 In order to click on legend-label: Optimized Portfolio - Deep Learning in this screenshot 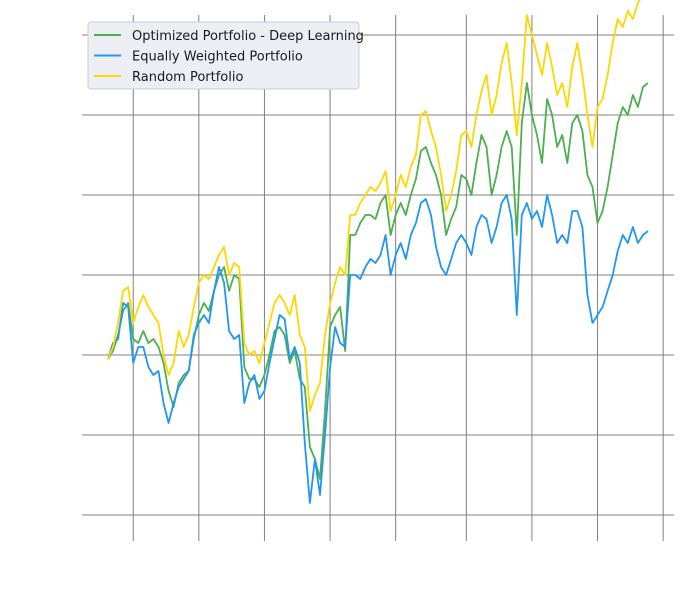, I will do `click(248, 36)`.